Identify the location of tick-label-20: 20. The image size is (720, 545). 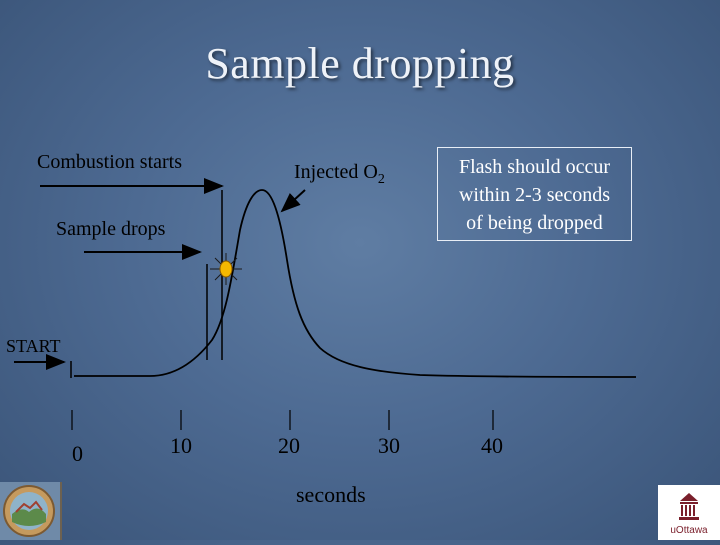
(289, 445).